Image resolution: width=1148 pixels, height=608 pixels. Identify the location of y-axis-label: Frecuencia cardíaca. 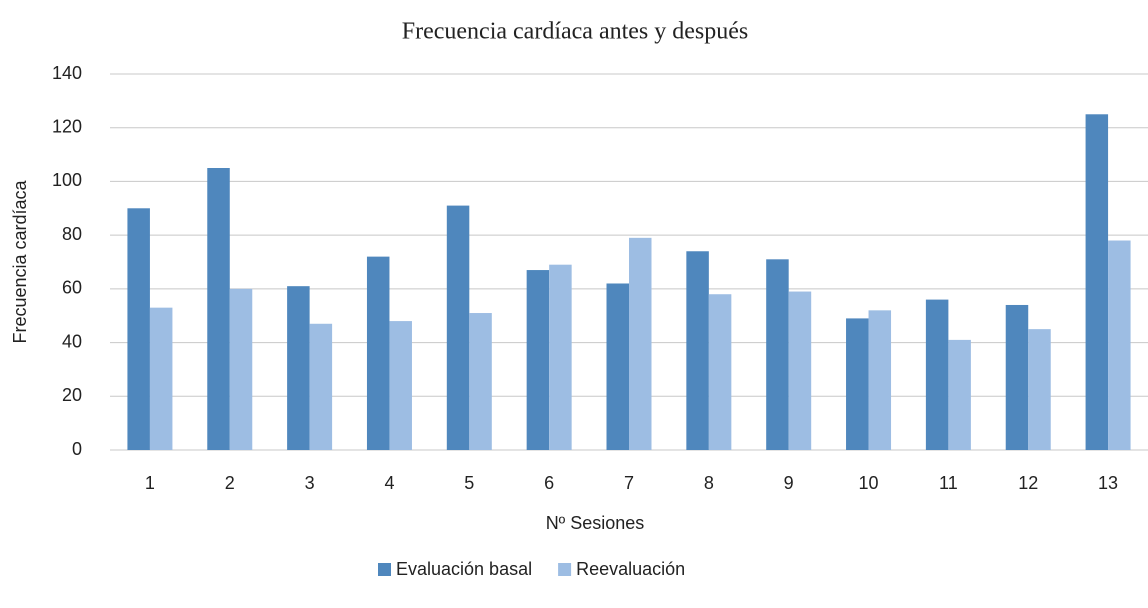
(20, 261).